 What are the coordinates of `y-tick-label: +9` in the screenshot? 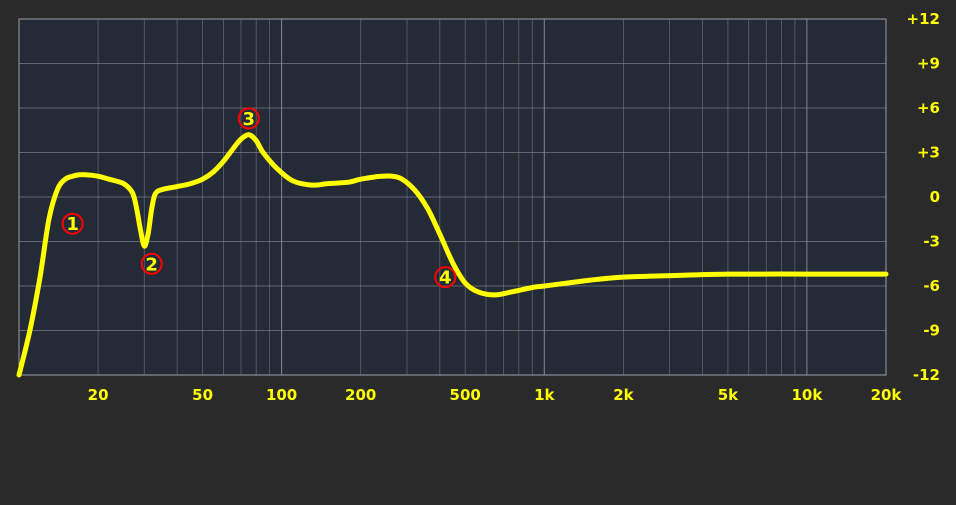 It's located at (928, 64).